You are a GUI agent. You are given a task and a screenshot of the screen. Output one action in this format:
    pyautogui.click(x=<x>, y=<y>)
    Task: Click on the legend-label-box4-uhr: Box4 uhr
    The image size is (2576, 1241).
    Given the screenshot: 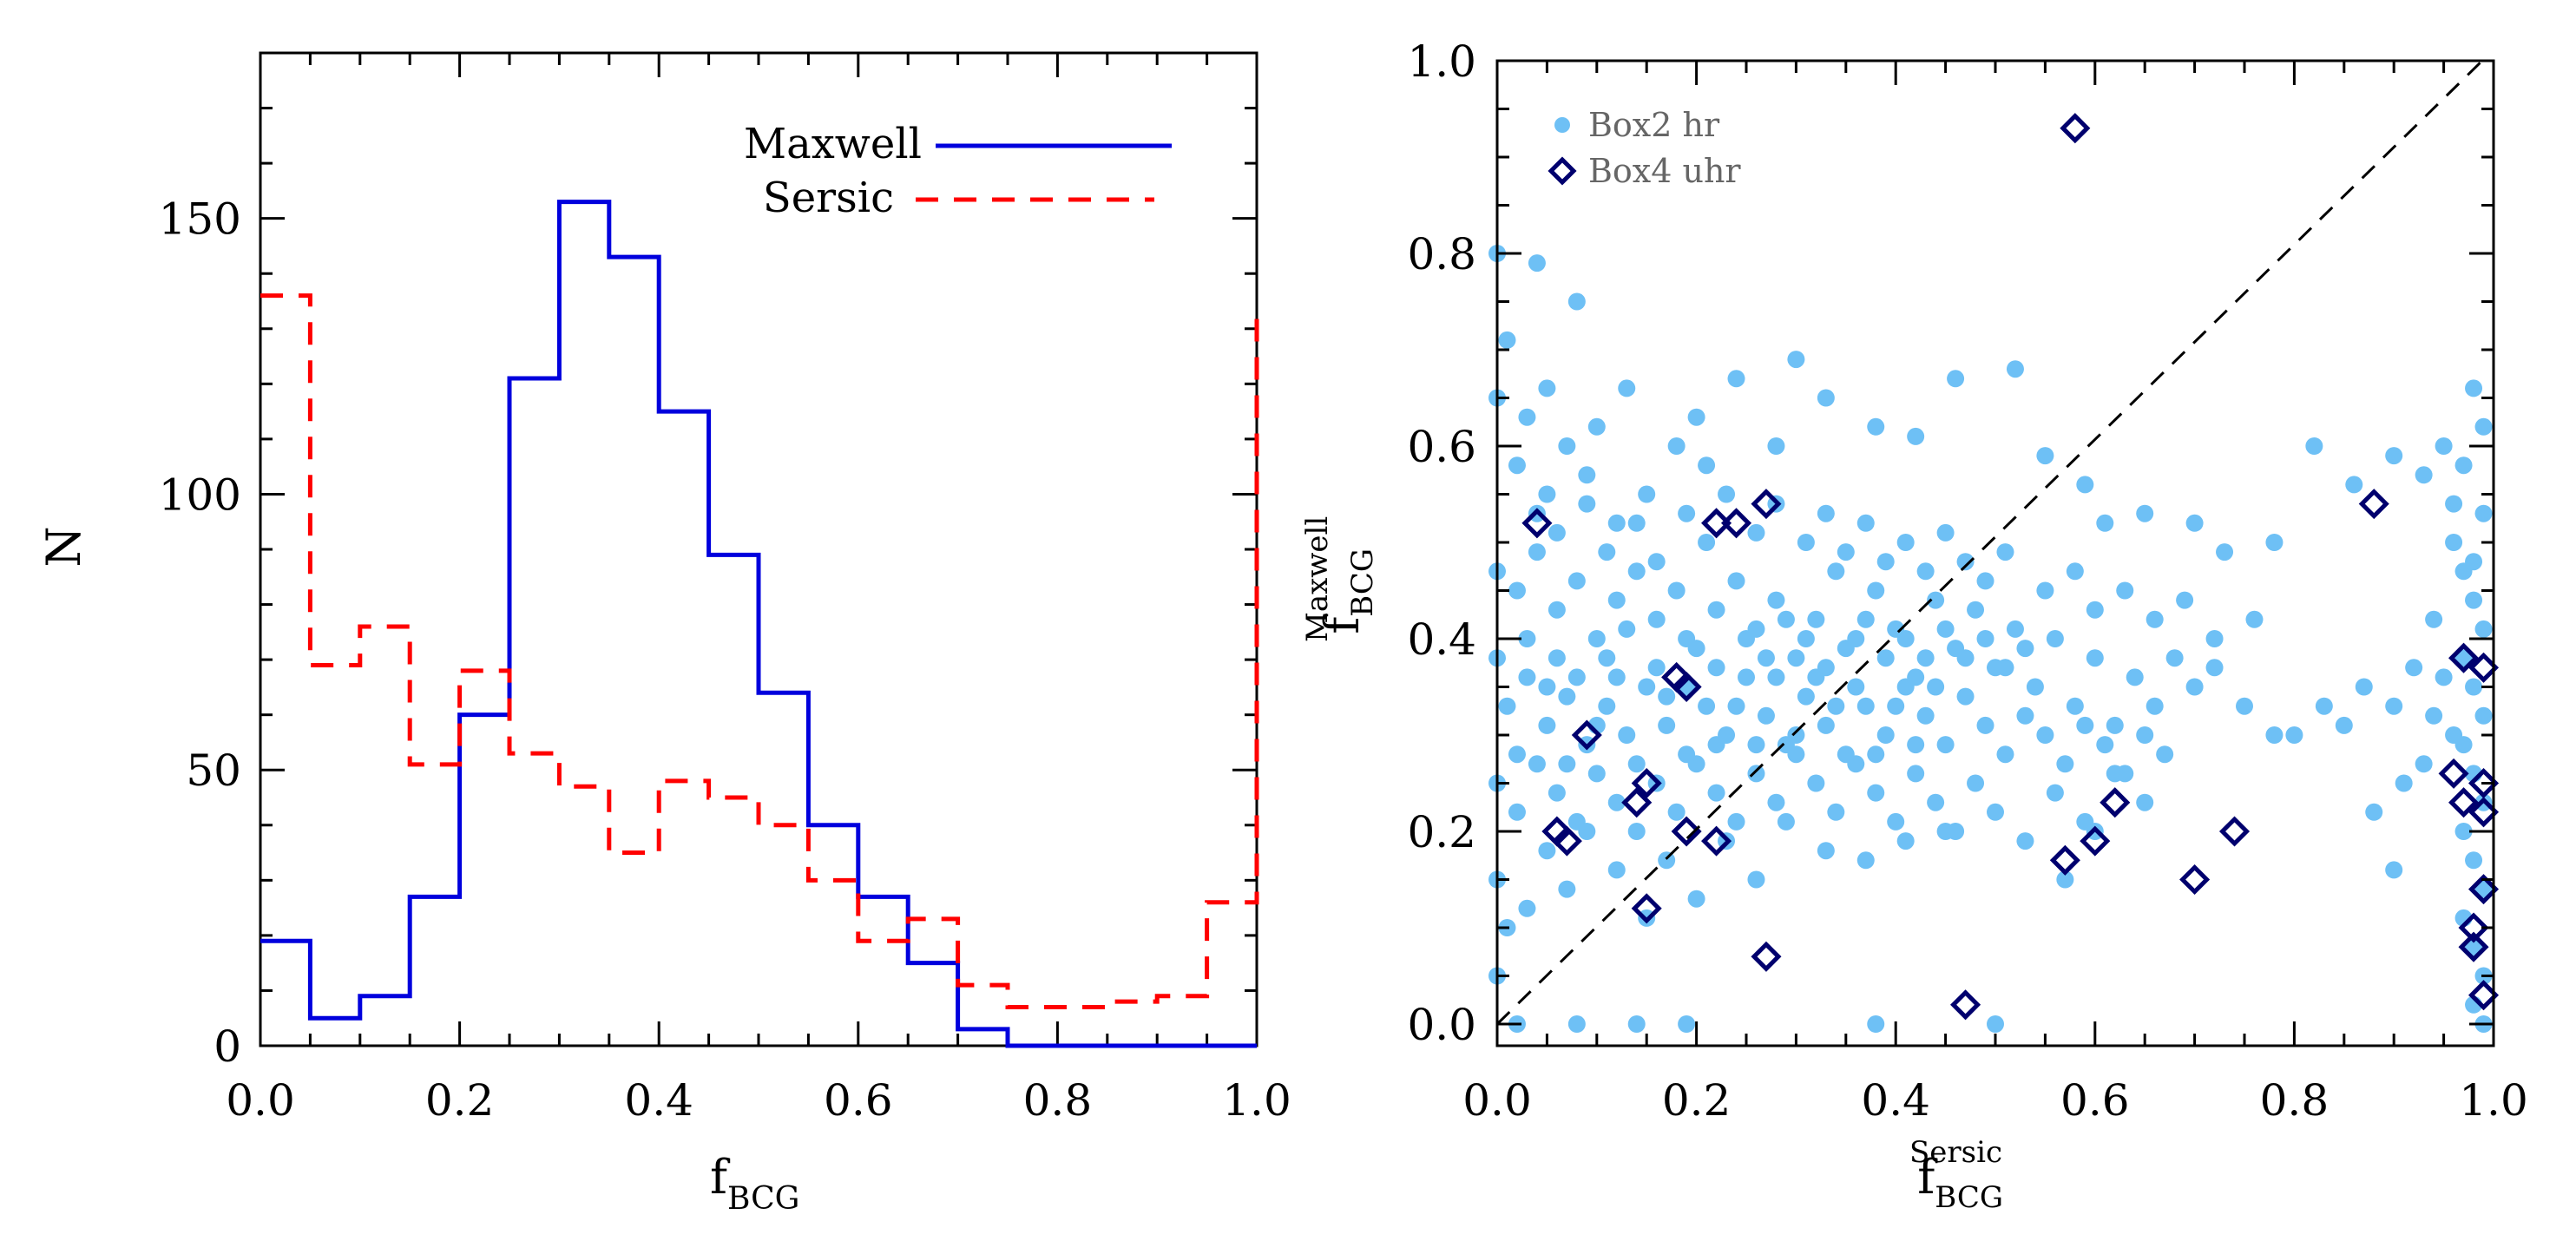 What is the action you would take?
    pyautogui.click(x=1664, y=171)
    